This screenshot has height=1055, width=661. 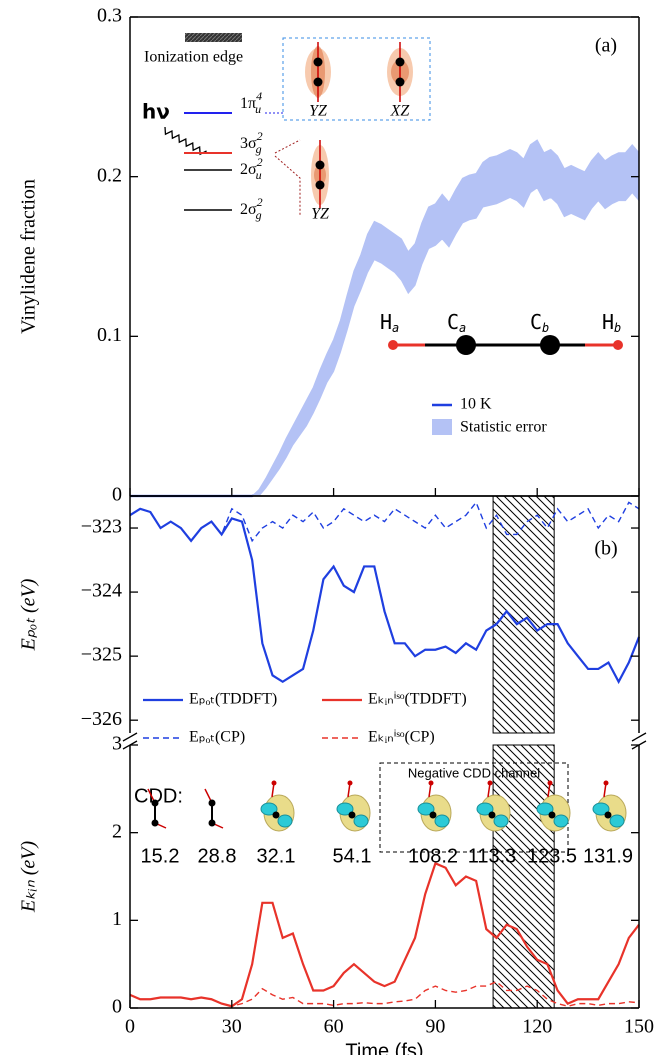 What do you see at coordinates (233, 699) in the screenshot?
I see `legend-label: Eₚₒₜ(TDDFT)` at bounding box center [233, 699].